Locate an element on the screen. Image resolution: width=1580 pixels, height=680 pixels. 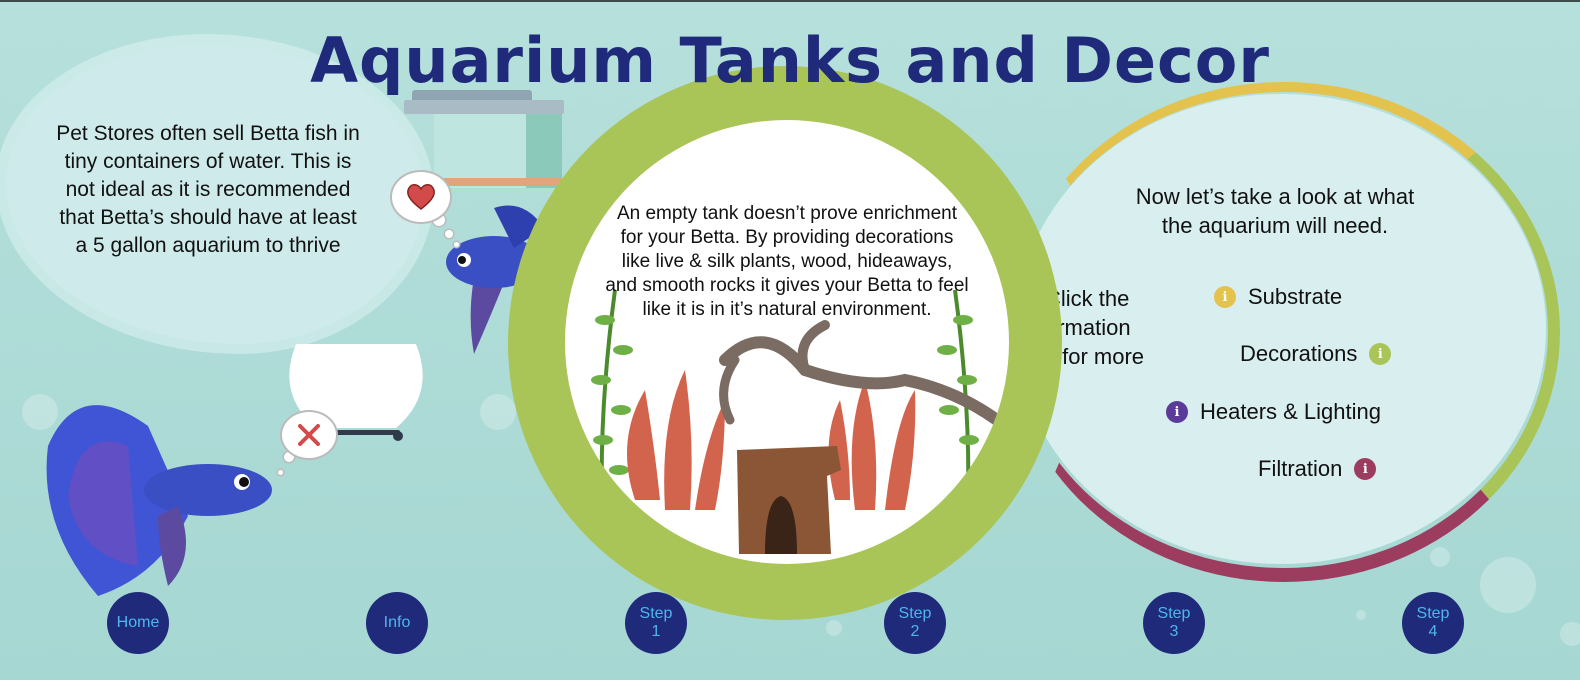
nav-label: Step 3 is located at coordinates (1174, 622).